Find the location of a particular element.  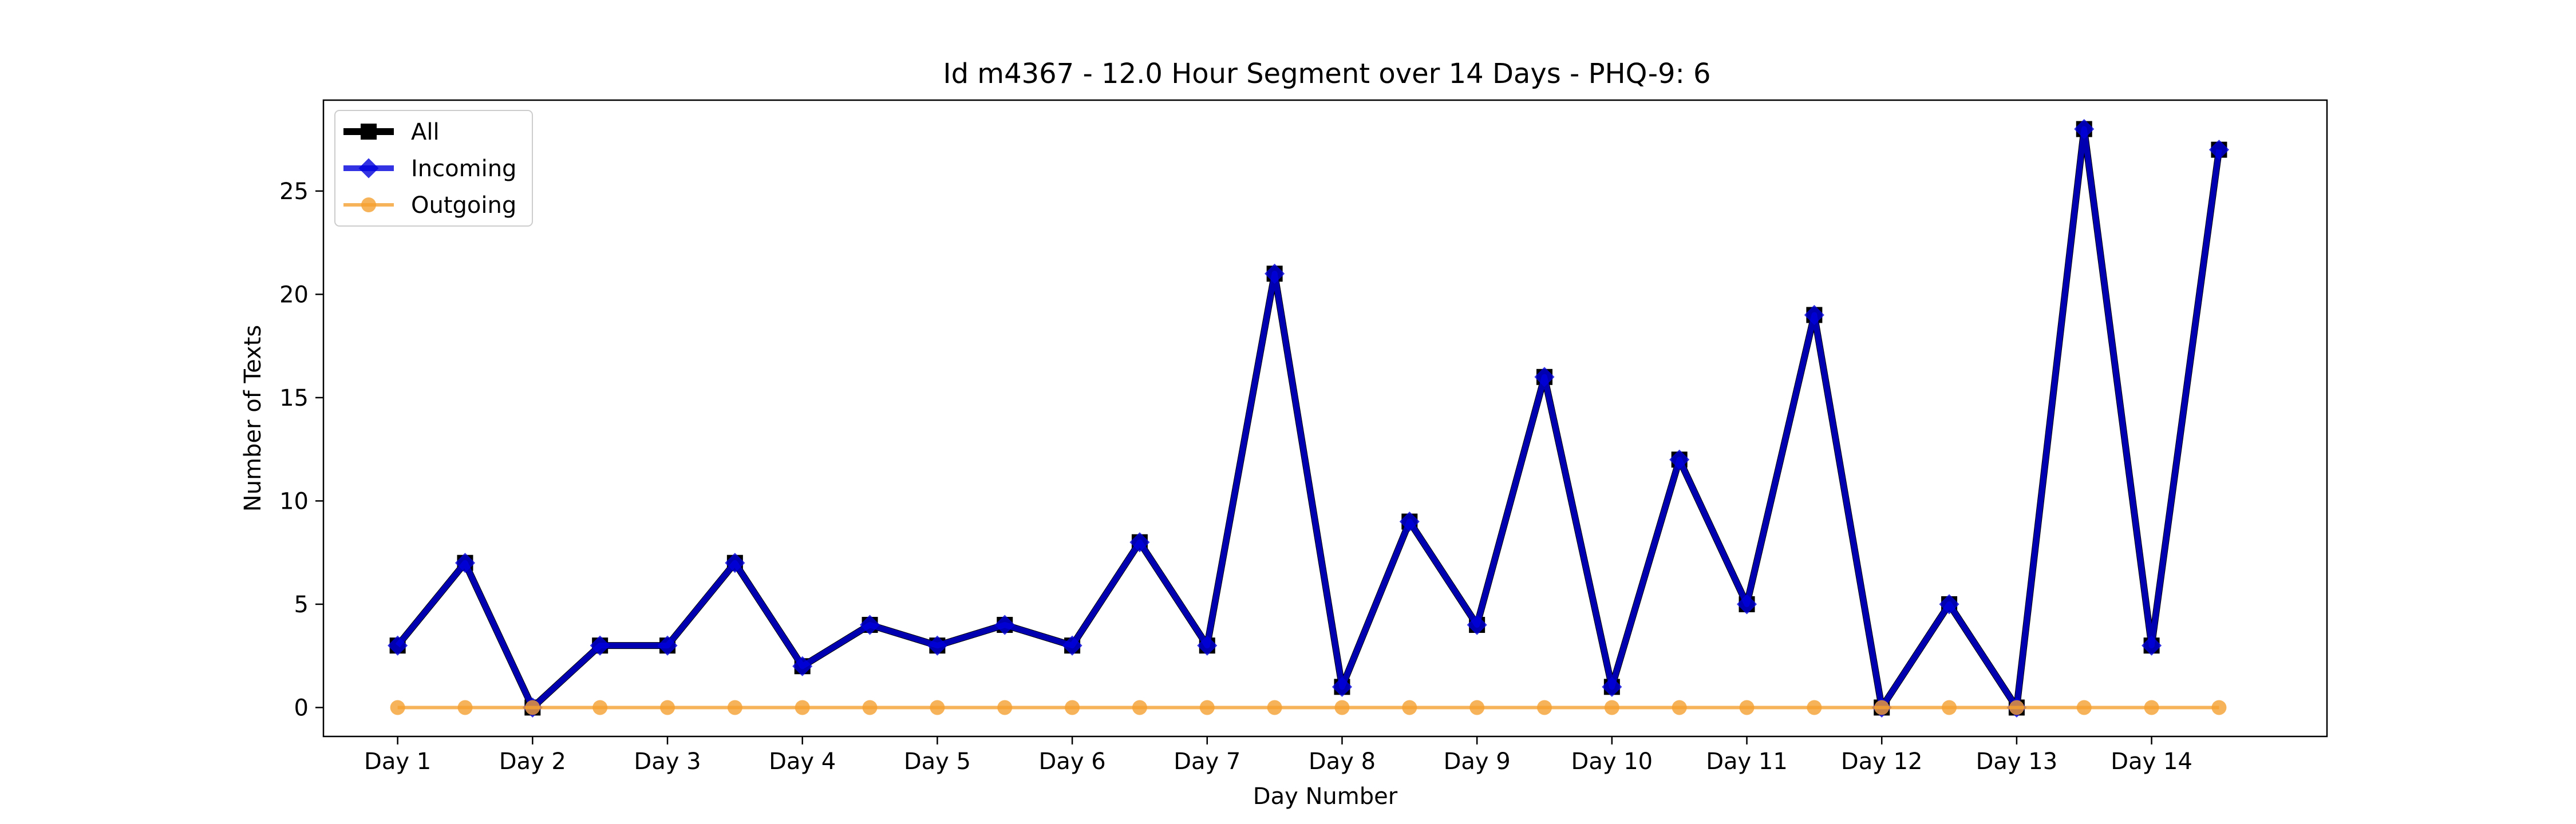

legend-label-all: All is located at coordinates (425, 132).